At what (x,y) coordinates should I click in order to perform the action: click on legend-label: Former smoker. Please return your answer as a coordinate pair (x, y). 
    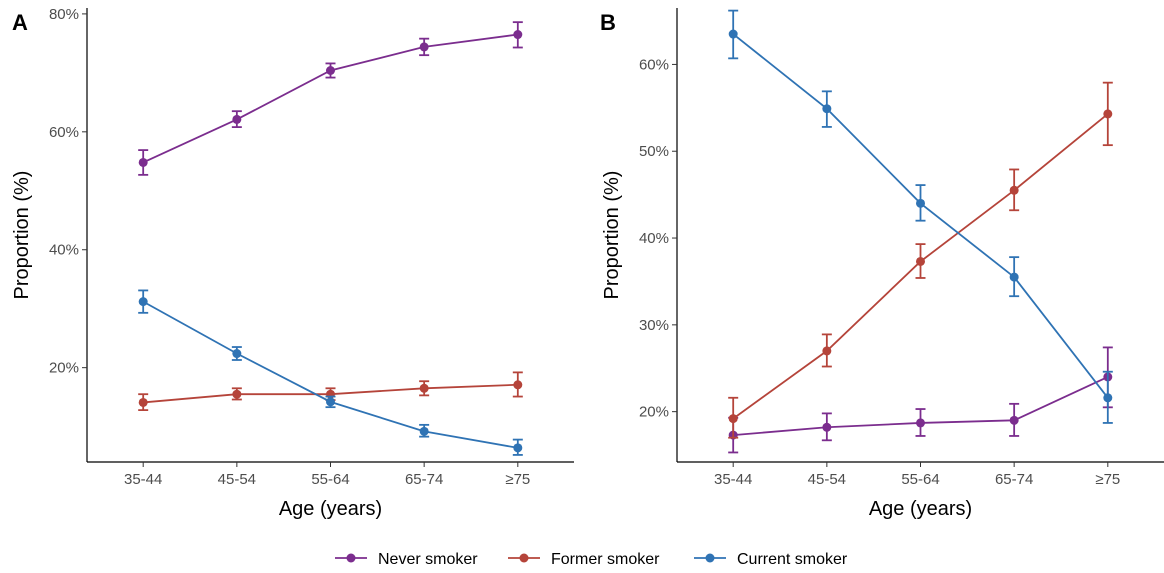
    Looking at the image, I should click on (605, 559).